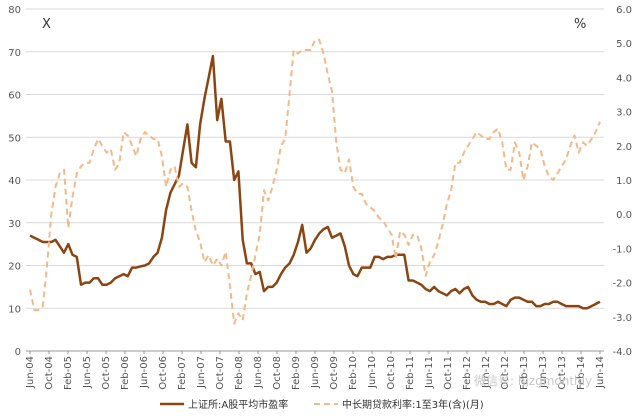 The width and height of the screenshot is (640, 418). I want to click on left-axis: 0 10 20 30 40 50 60 70 80, so click(14, 181).